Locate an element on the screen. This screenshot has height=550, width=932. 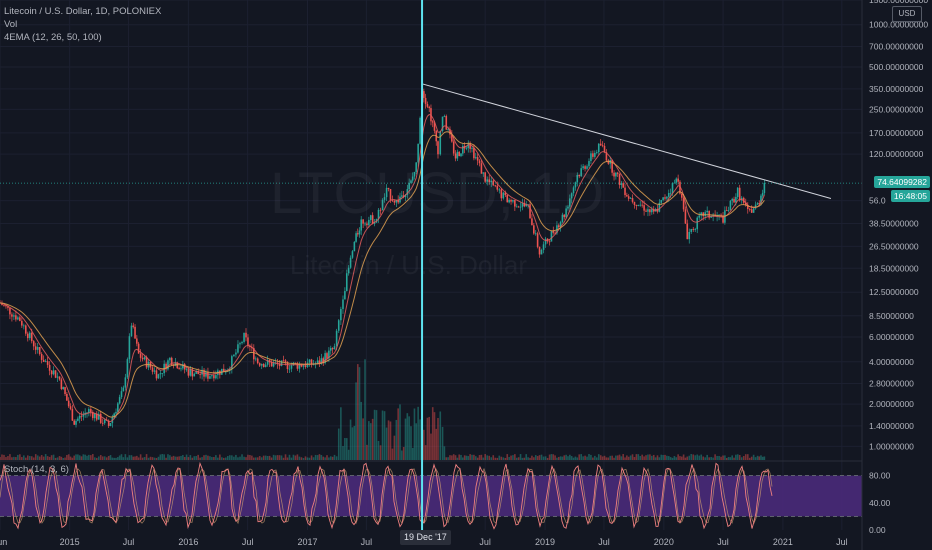
y-tick-label: 1000.00000000 is located at coordinates (898, 25).